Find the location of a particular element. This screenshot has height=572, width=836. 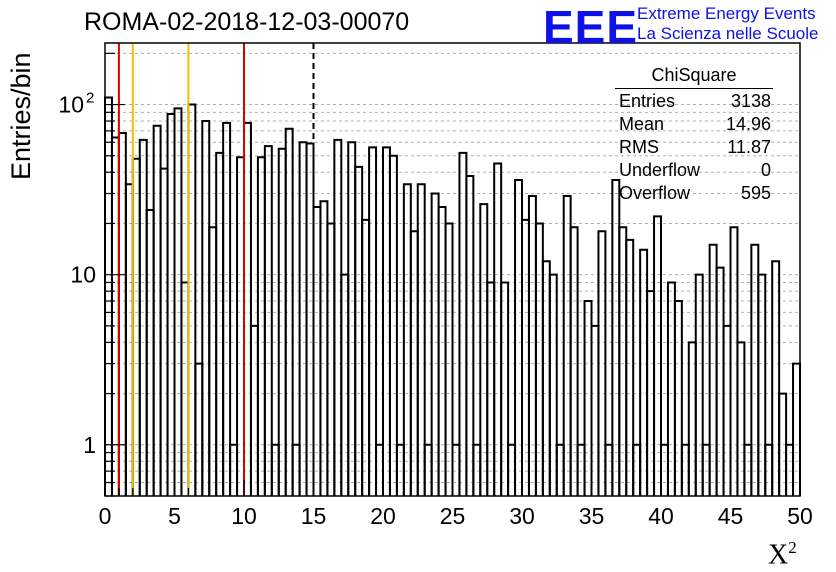

stats-value: 14.96 is located at coordinates (748, 124).